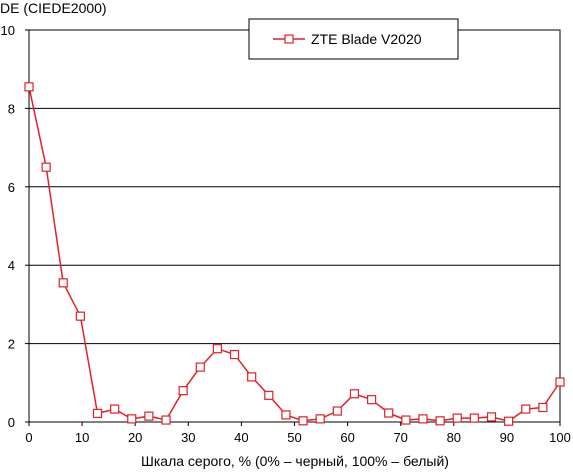  Describe the element at coordinates (82, 437) in the screenshot. I see `x-tick-label: 10` at that location.